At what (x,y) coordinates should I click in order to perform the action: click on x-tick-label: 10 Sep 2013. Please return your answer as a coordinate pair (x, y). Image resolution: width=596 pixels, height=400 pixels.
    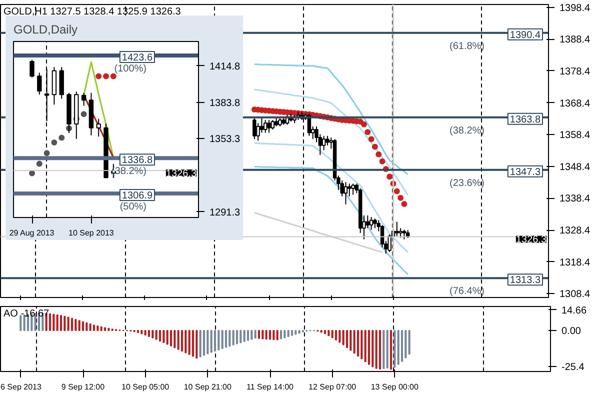
    Looking at the image, I should click on (91, 233).